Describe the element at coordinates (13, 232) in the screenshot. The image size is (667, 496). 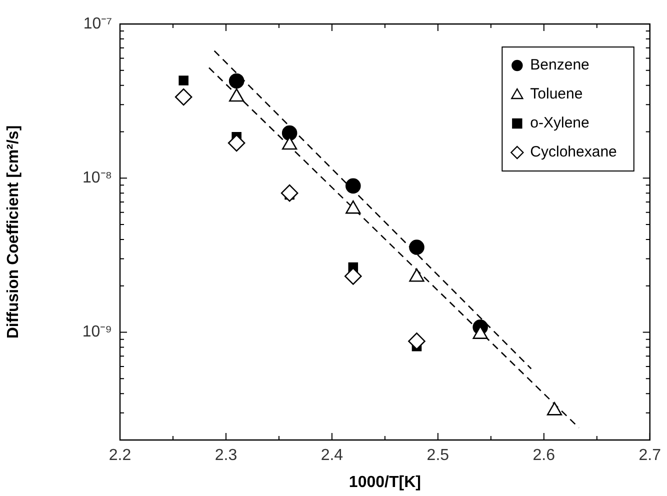
I see `y-axis-title: Diffusion Coefficient [cm²/s]` at that location.